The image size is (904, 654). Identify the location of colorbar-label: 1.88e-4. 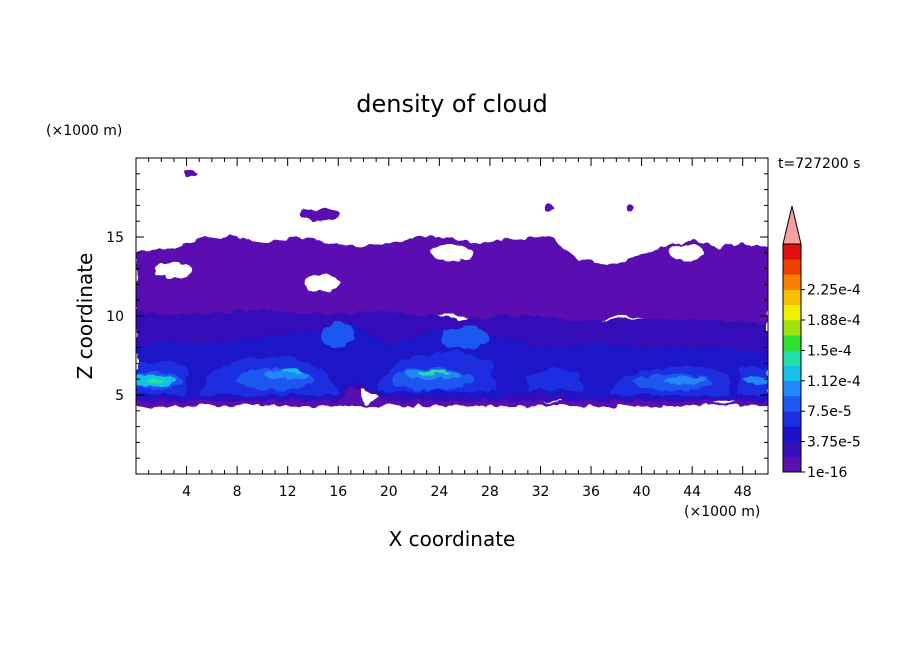
(834, 321).